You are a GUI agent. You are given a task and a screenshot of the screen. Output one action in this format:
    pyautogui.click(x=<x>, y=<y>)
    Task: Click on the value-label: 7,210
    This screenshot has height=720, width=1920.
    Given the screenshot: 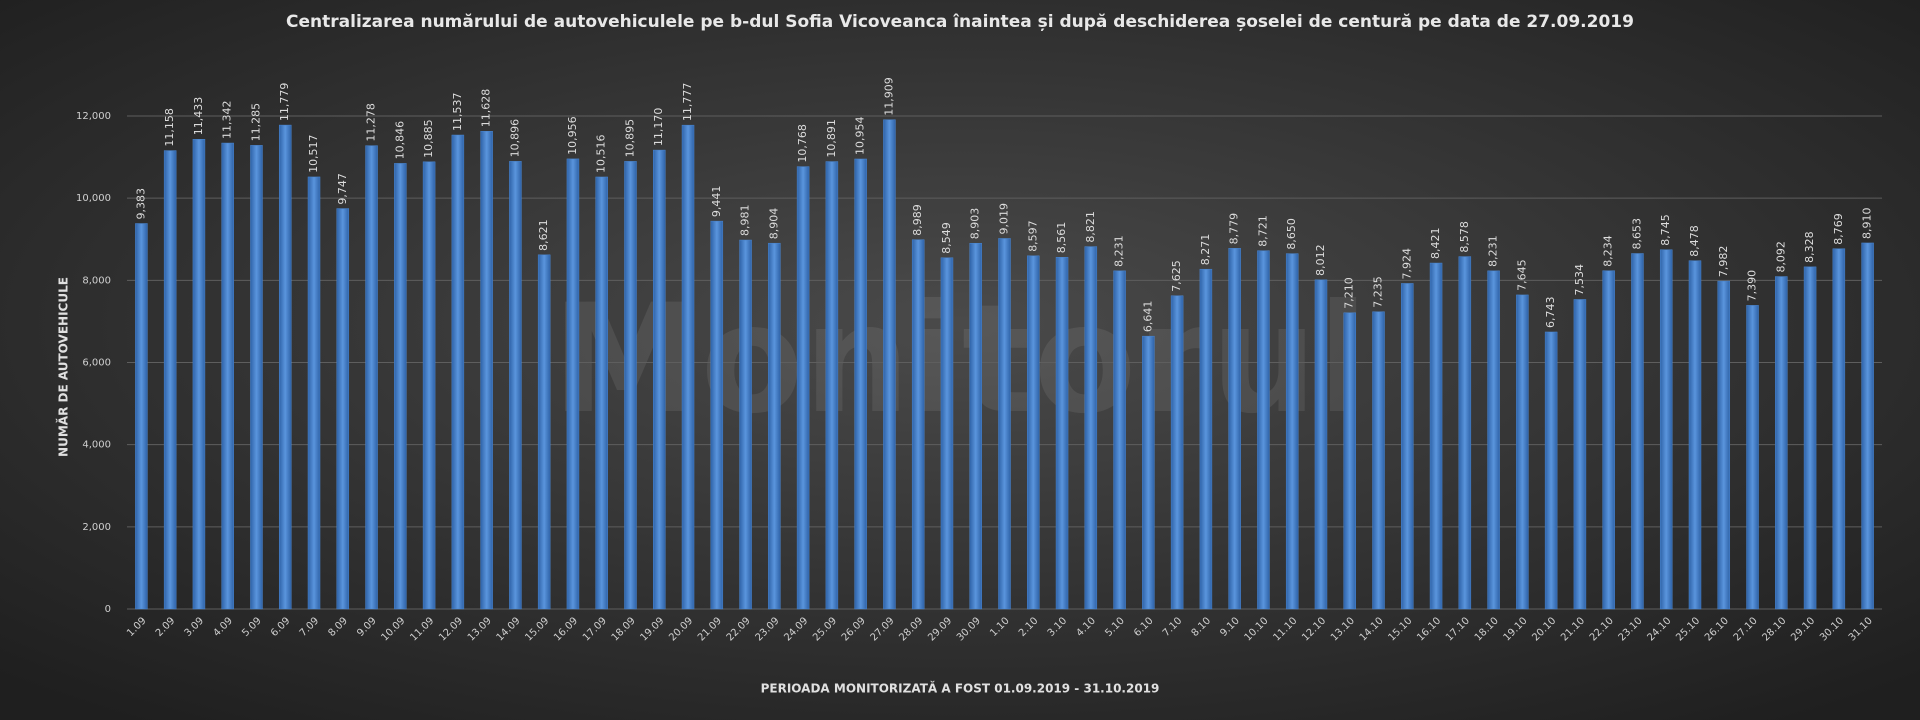 What is the action you would take?
    pyautogui.click(x=1349, y=293)
    